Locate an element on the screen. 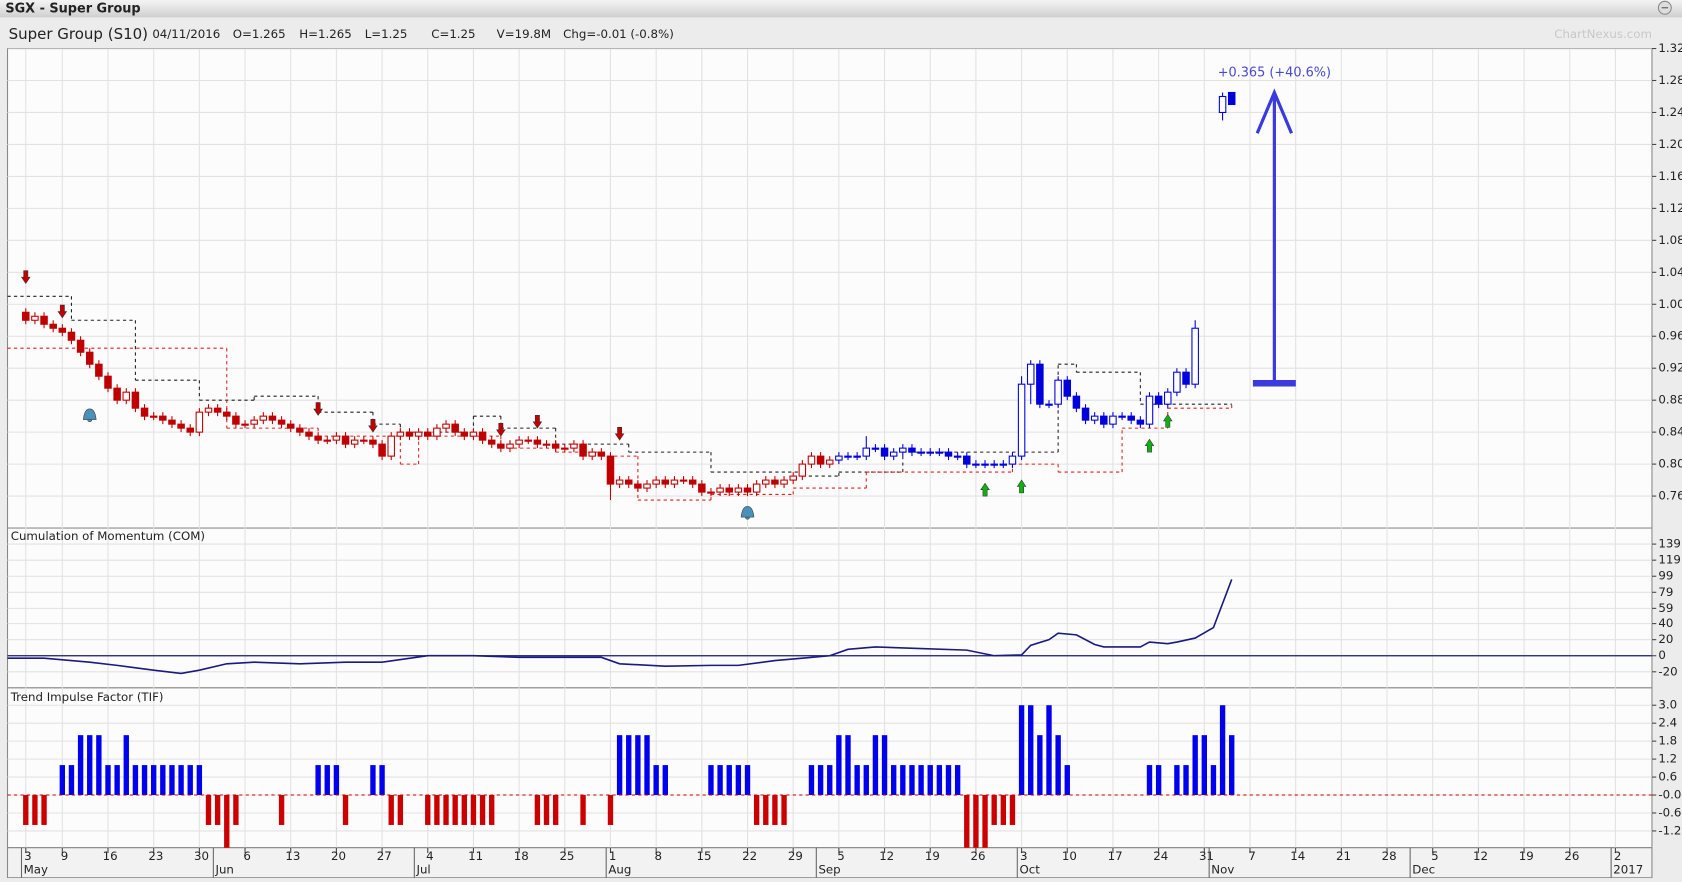 The width and height of the screenshot is (1682, 882). x-tick-label: 13 is located at coordinates (292, 856).